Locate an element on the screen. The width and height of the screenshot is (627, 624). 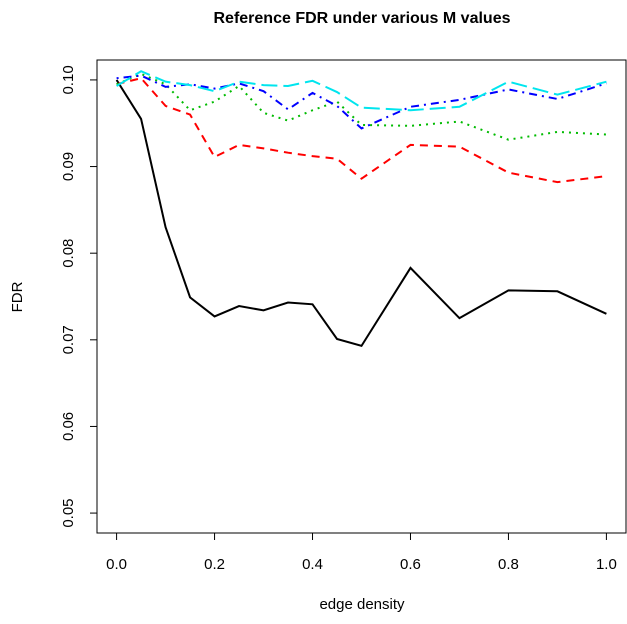
x-axis-label: edge density is located at coordinates (362, 604).